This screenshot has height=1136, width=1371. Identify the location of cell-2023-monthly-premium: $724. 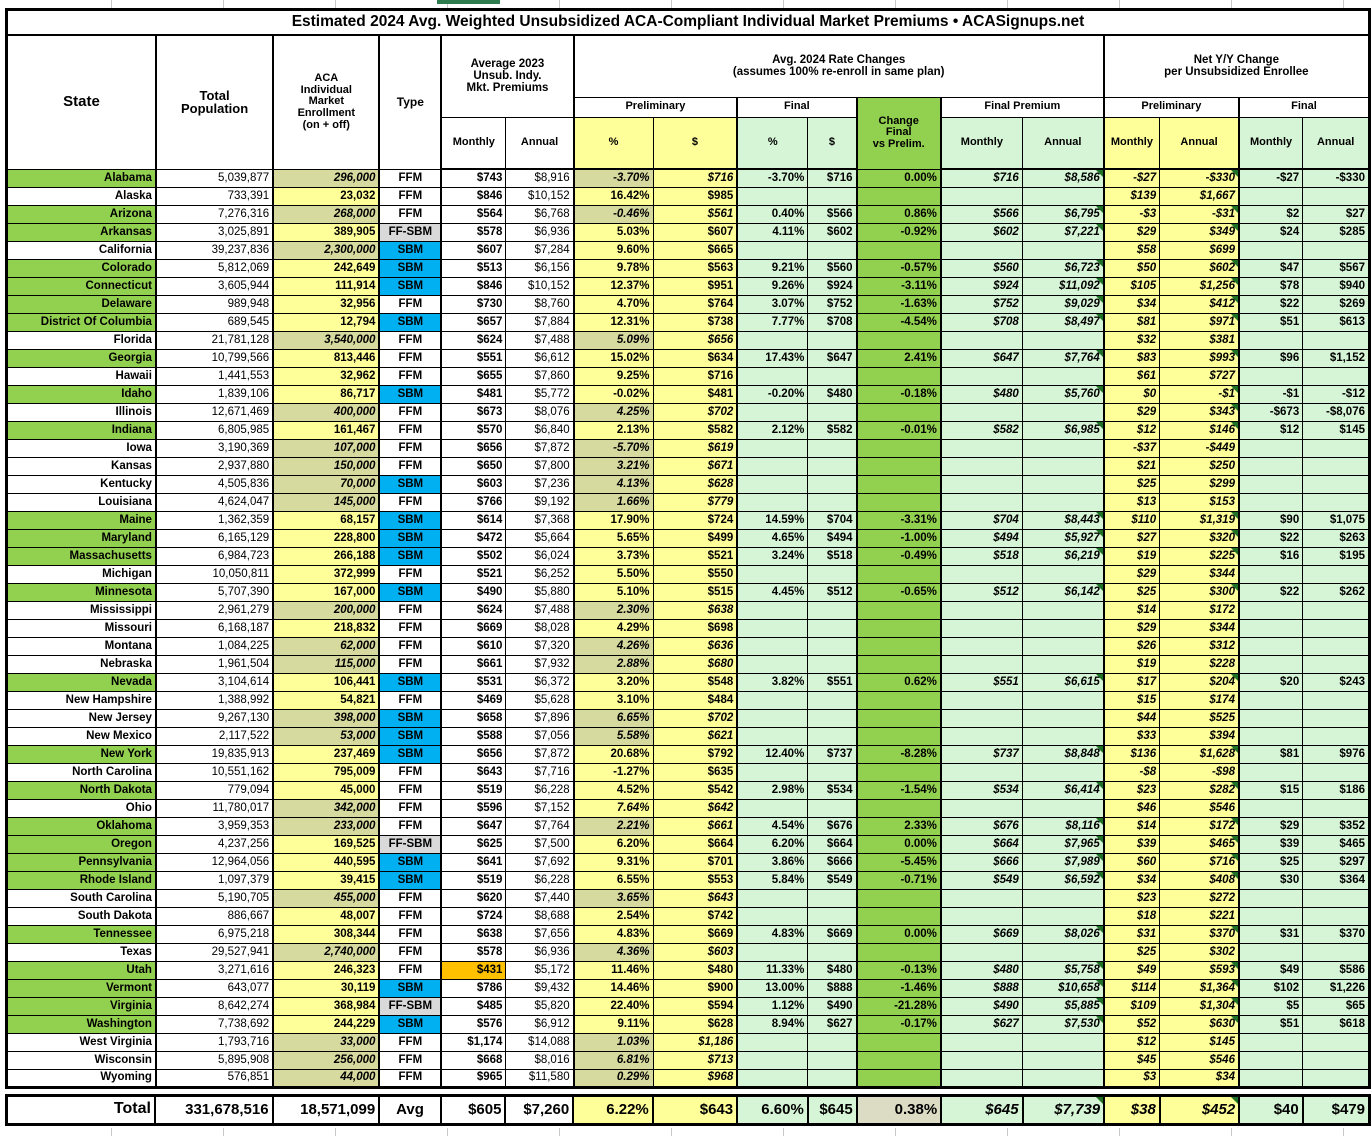
(473, 916).